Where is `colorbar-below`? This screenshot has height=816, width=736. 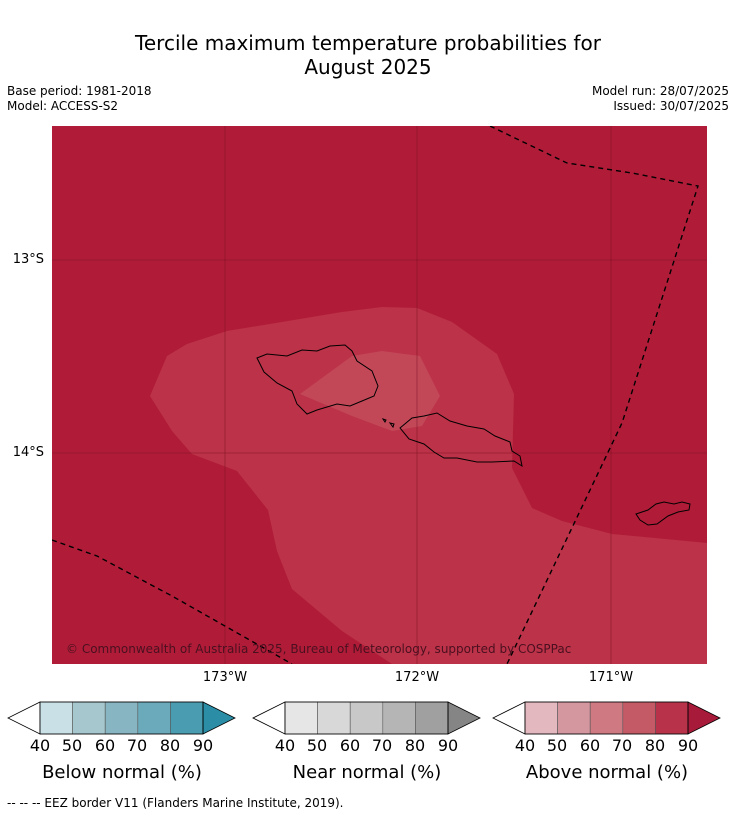 colorbar-below is located at coordinates (121, 718).